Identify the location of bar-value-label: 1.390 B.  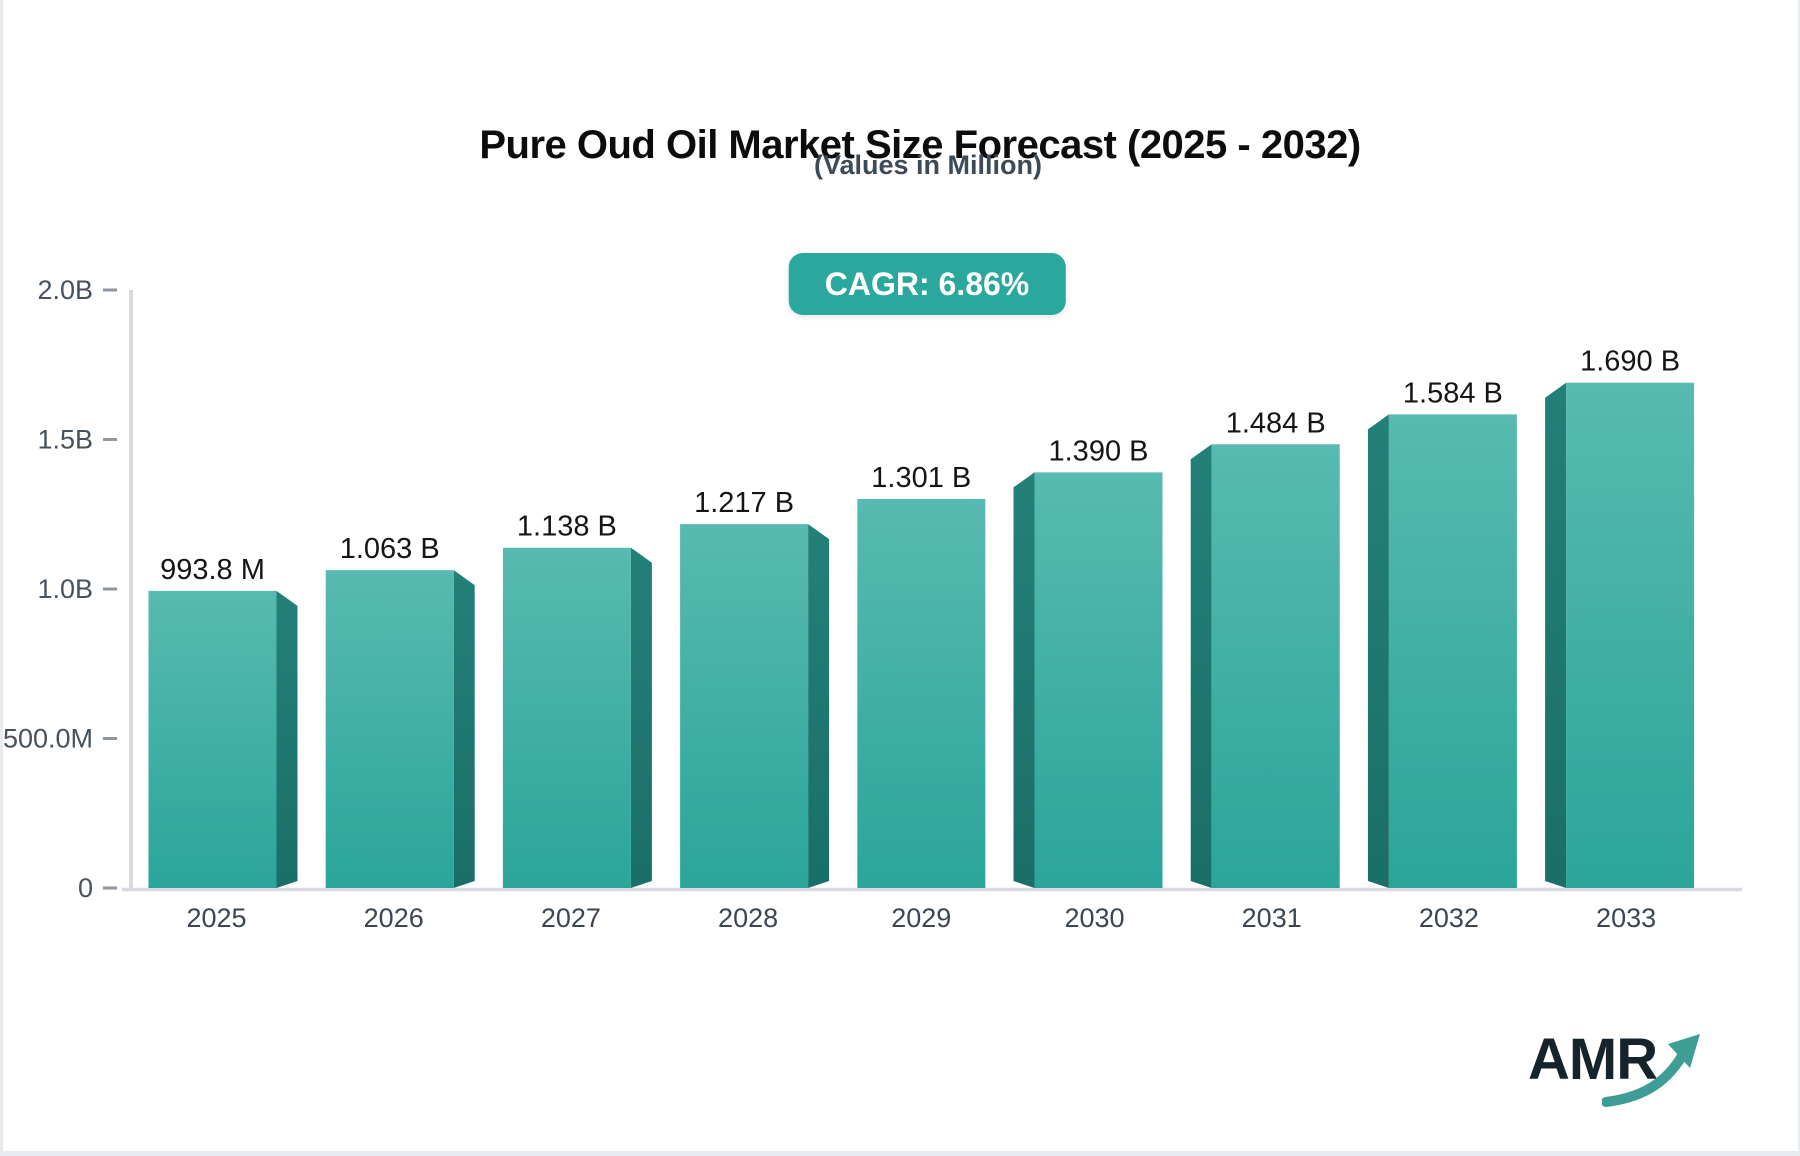
(1099, 451).